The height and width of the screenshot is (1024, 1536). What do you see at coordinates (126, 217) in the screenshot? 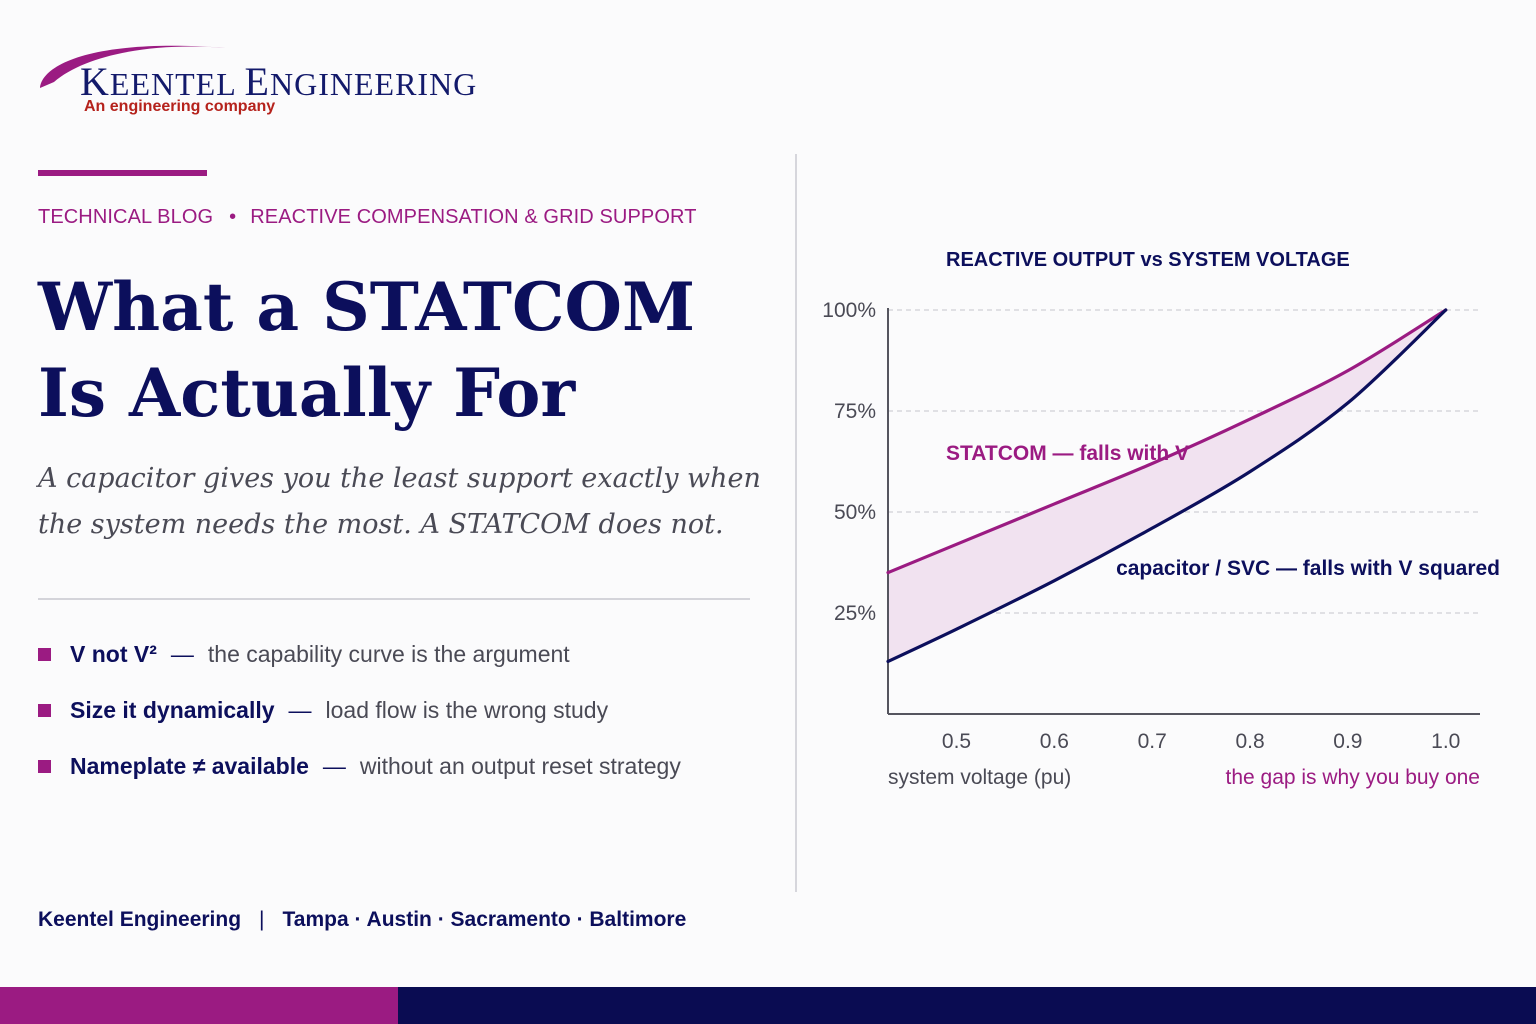
I see `category-primary: TECHNICAL BLOG` at bounding box center [126, 217].